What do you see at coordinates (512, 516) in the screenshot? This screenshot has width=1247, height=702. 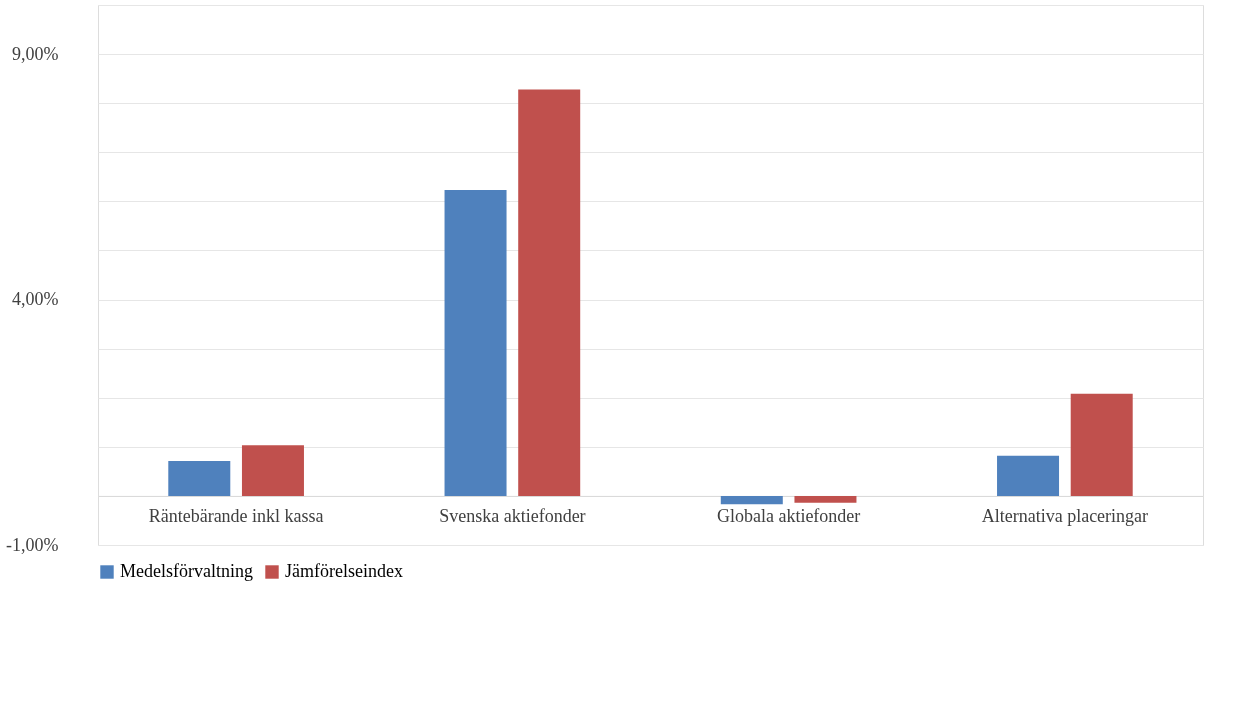 I see `x-tick-label: Svenska aktiefonder` at bounding box center [512, 516].